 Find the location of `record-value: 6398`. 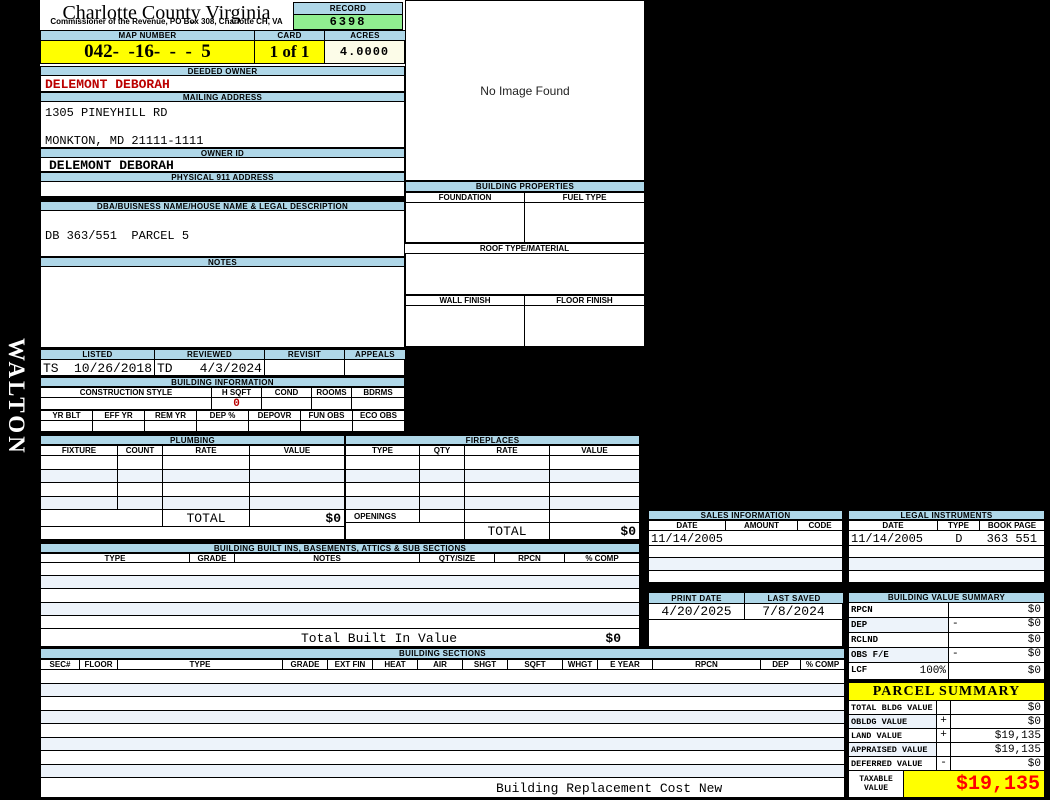

record-value: 6398 is located at coordinates (348, 22).